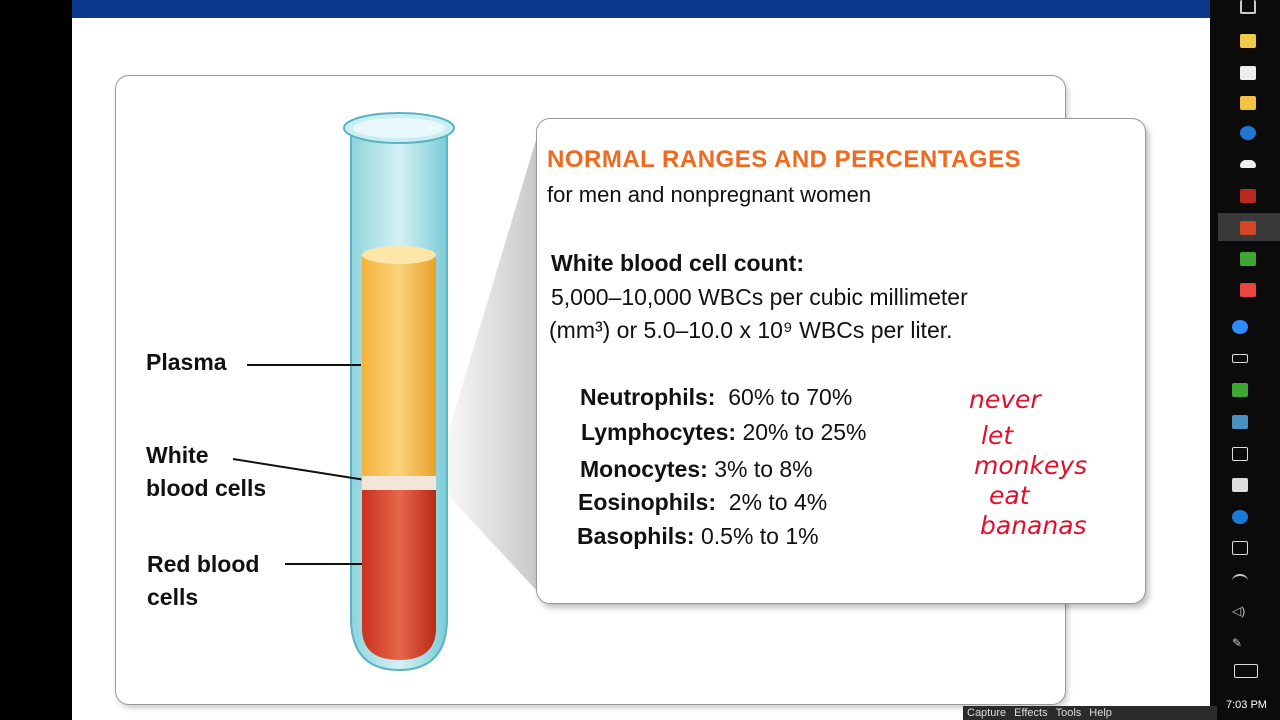 Image resolution: width=1280 pixels, height=720 pixels. Describe the element at coordinates (987, 713) in the screenshot. I see `menu-capture: Capture` at that location.